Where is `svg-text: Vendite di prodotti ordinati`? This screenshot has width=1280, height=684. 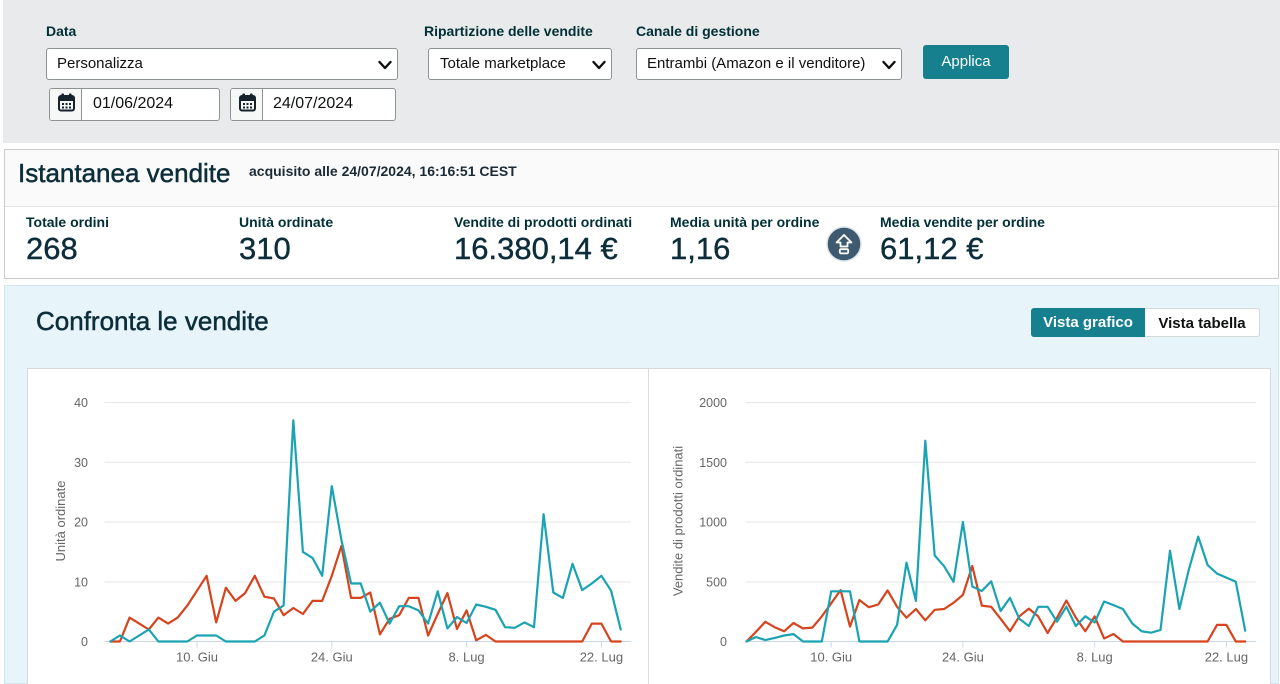
svg-text: Vendite di prodotti ordinati is located at coordinates (678, 521).